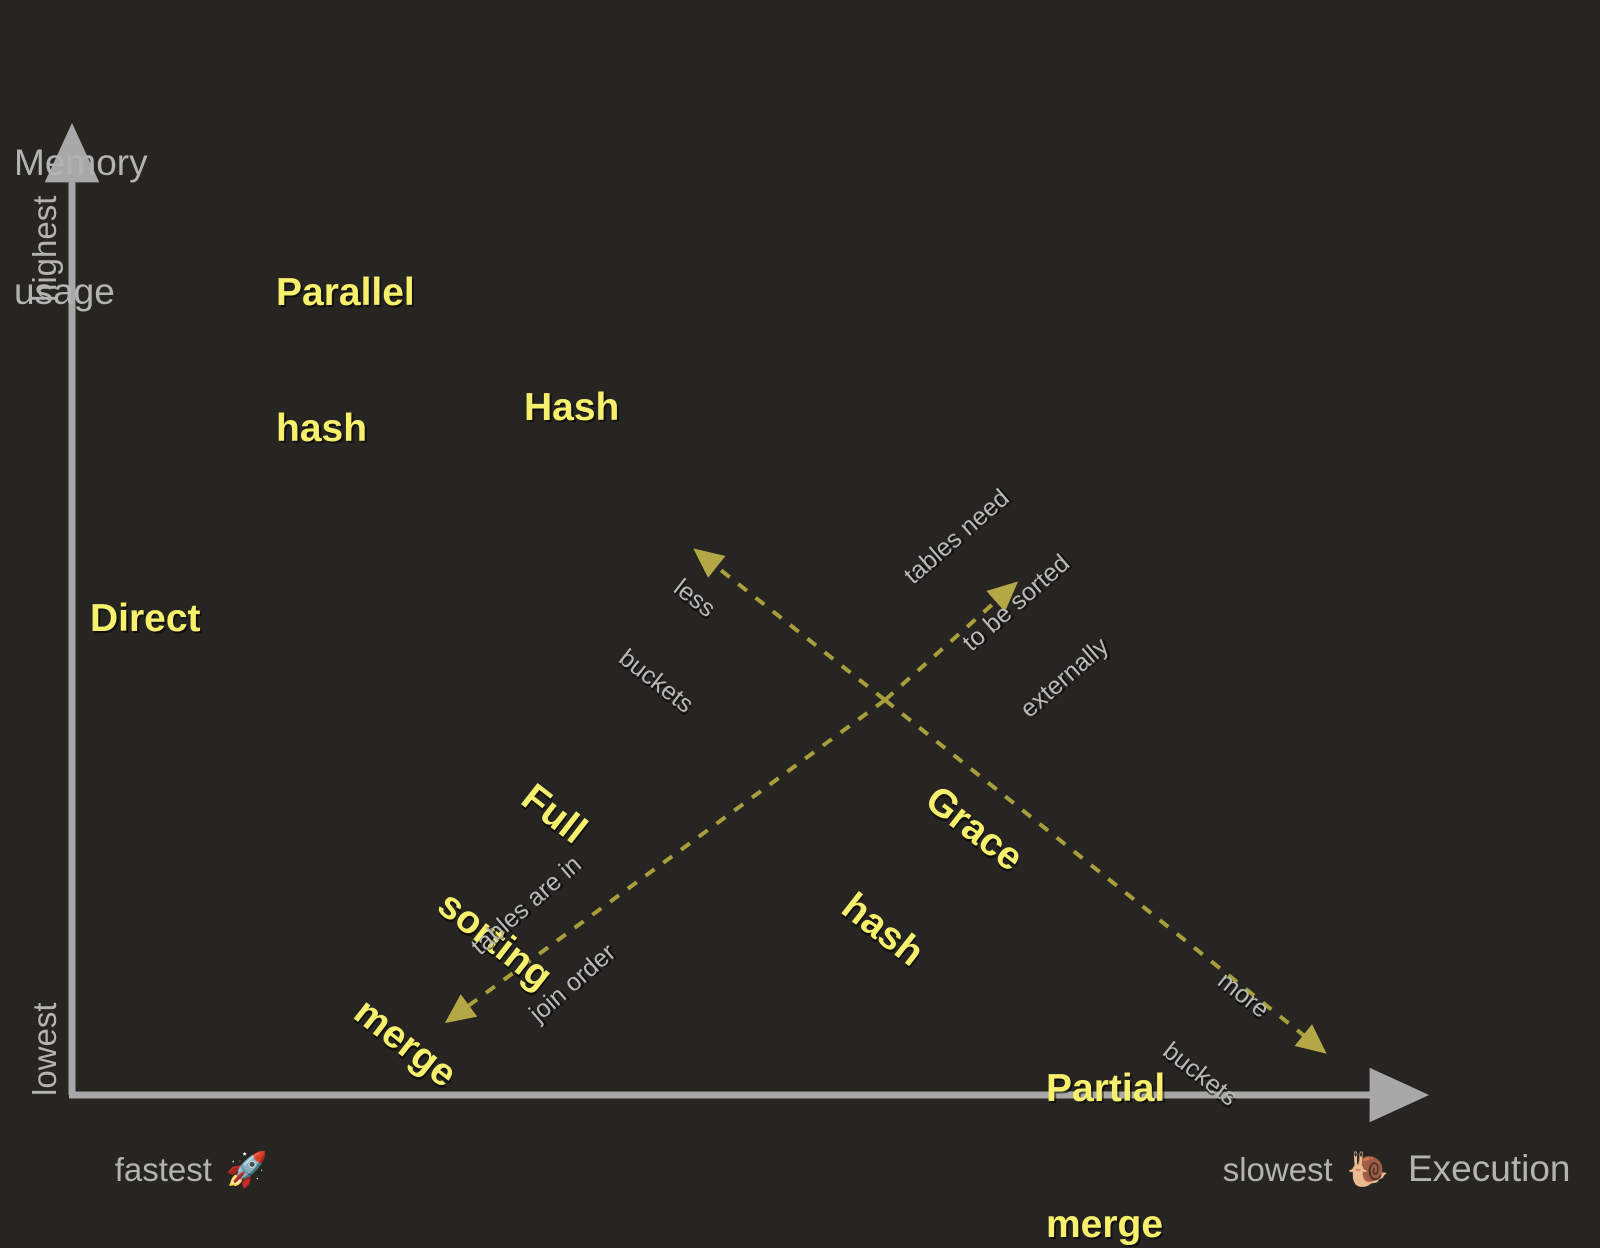  Describe the element at coordinates (526, 905) in the screenshot. I see `annotation-join-order-line1: tables are in` at that location.